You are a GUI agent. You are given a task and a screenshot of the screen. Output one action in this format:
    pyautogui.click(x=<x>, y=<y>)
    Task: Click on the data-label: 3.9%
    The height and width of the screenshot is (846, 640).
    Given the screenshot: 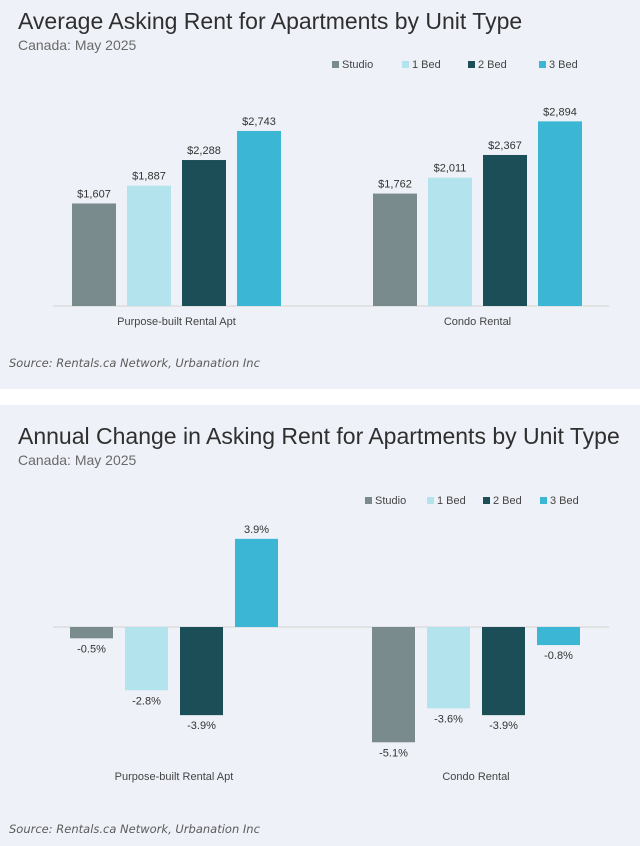 What is the action you would take?
    pyautogui.click(x=256, y=530)
    